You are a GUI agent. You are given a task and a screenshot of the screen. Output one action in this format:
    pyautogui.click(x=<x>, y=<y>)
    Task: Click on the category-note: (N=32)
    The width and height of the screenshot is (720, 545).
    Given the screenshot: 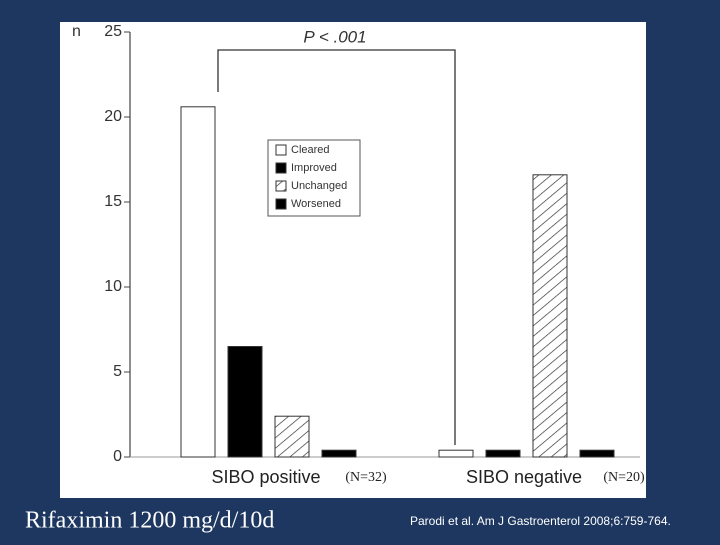 What is the action you would take?
    pyautogui.click(x=366, y=477)
    